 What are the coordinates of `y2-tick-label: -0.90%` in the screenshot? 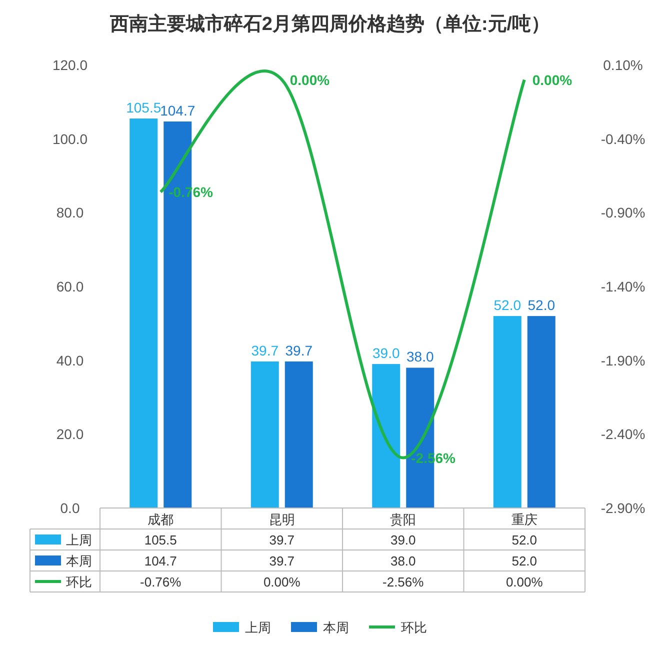 It's located at (623, 212).